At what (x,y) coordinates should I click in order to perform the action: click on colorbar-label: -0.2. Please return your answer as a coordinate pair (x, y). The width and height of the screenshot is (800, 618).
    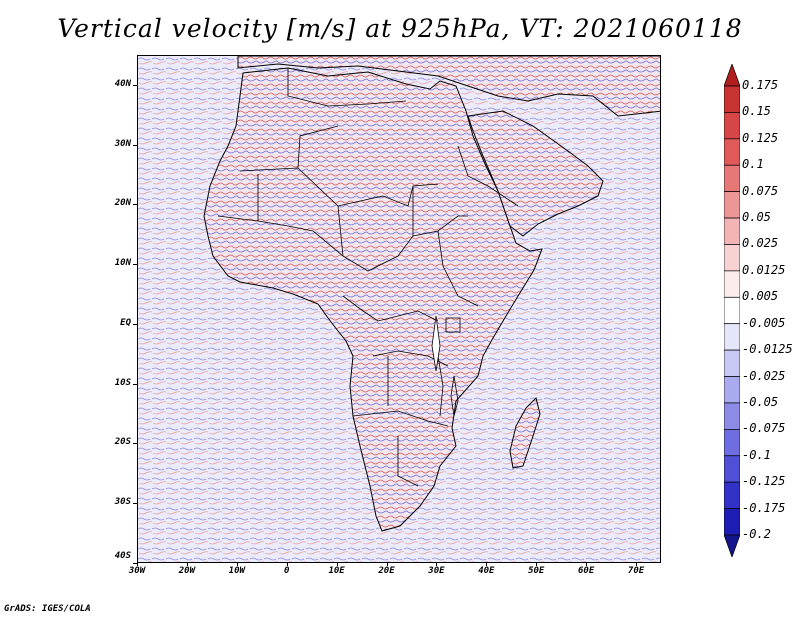
    Looking at the image, I should click on (756, 534).